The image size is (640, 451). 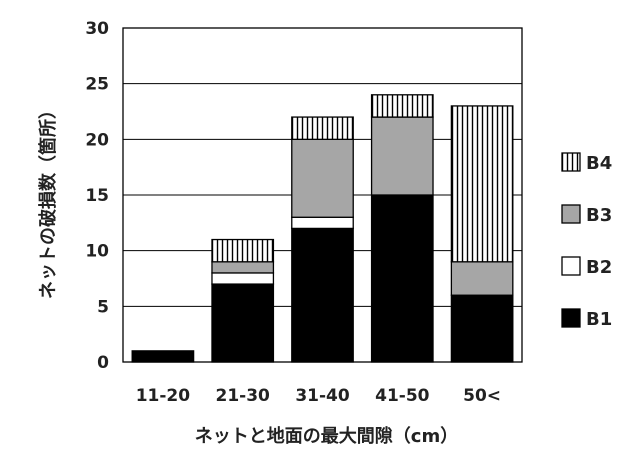 I want to click on legend-swatch-b3, so click(x=571, y=214).